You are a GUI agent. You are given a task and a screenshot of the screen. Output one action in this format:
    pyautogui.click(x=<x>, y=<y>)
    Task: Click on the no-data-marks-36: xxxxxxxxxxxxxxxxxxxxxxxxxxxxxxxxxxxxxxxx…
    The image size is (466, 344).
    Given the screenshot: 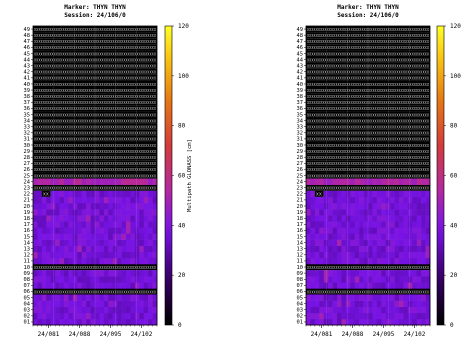 What is the action you would take?
    pyautogui.click(x=95, y=109)
    